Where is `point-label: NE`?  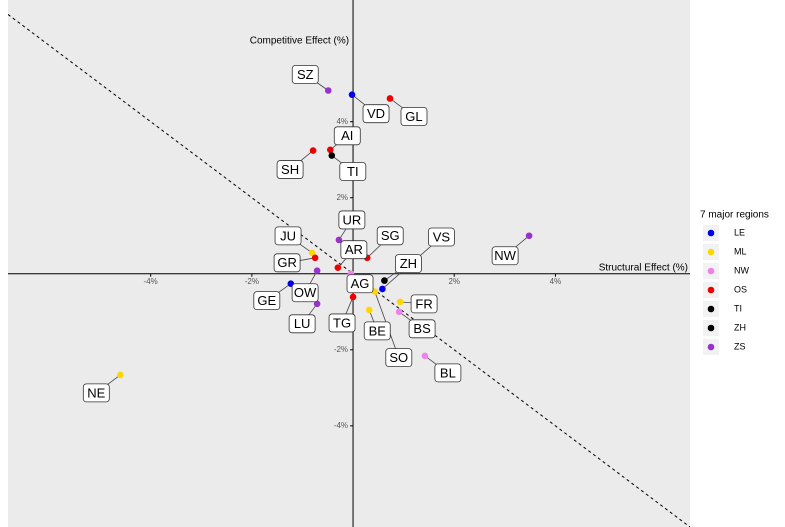
point-label: NE is located at coordinates (96, 392).